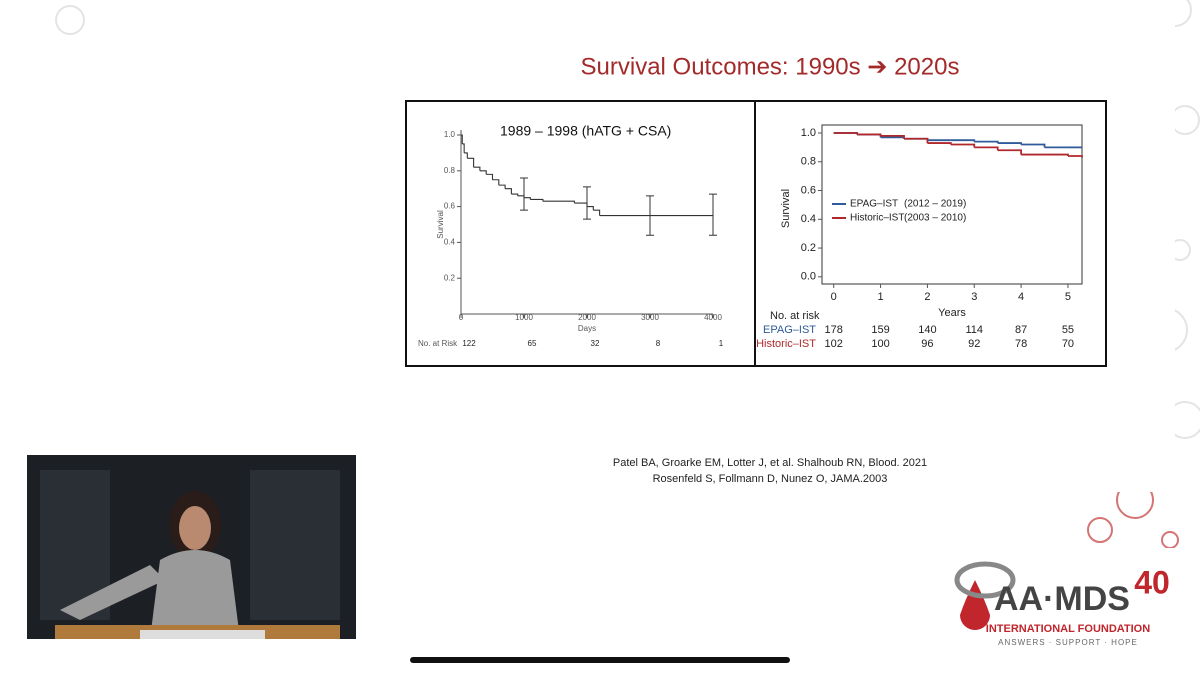  What do you see at coordinates (524, 317) in the screenshot?
I see `x-tick-label: 1000` at bounding box center [524, 317].